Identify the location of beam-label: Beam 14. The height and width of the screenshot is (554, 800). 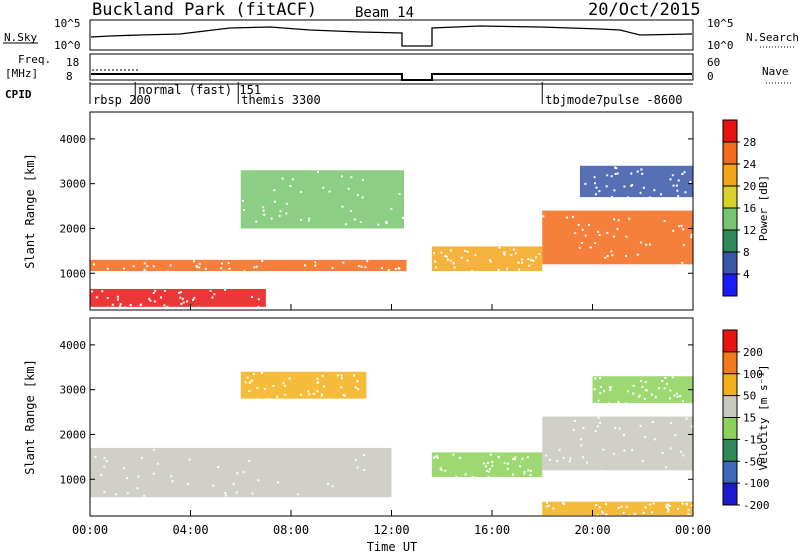
(384, 13).